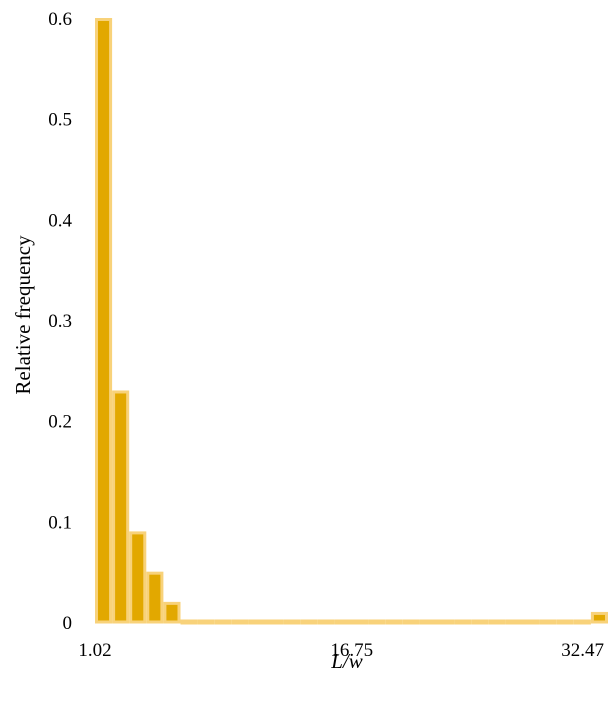 This screenshot has width=610, height=701. I want to click on x-tick-label: 32.47, so click(582, 650).